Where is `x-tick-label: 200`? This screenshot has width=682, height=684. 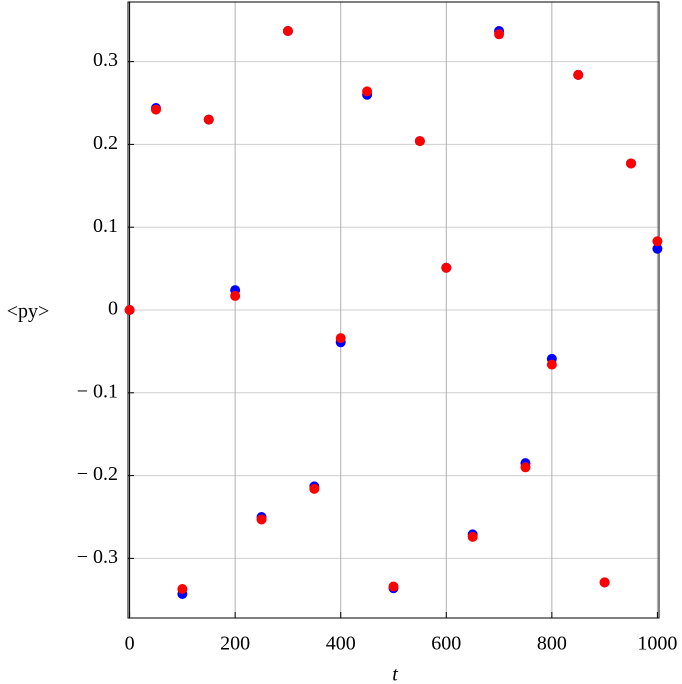
x-tick-label: 200 is located at coordinates (235, 644).